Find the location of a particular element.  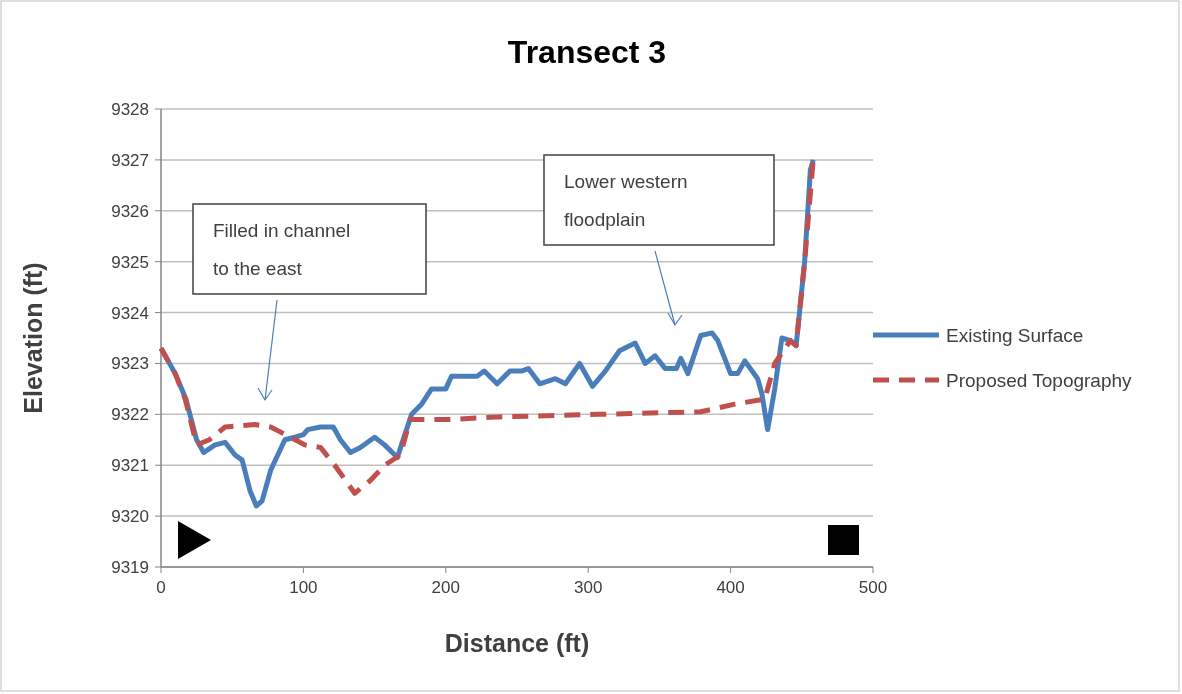

y-tick-label: 9324 is located at coordinates (130, 313).